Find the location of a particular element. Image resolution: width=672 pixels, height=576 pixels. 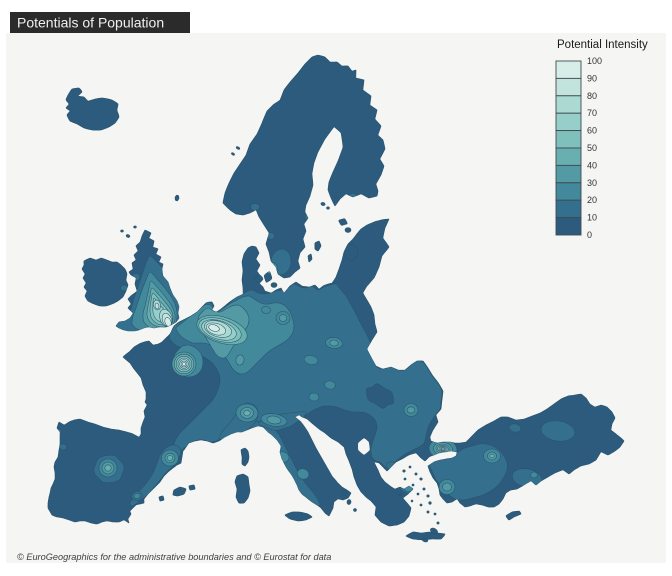

svg-text: 60 is located at coordinates (592, 131).